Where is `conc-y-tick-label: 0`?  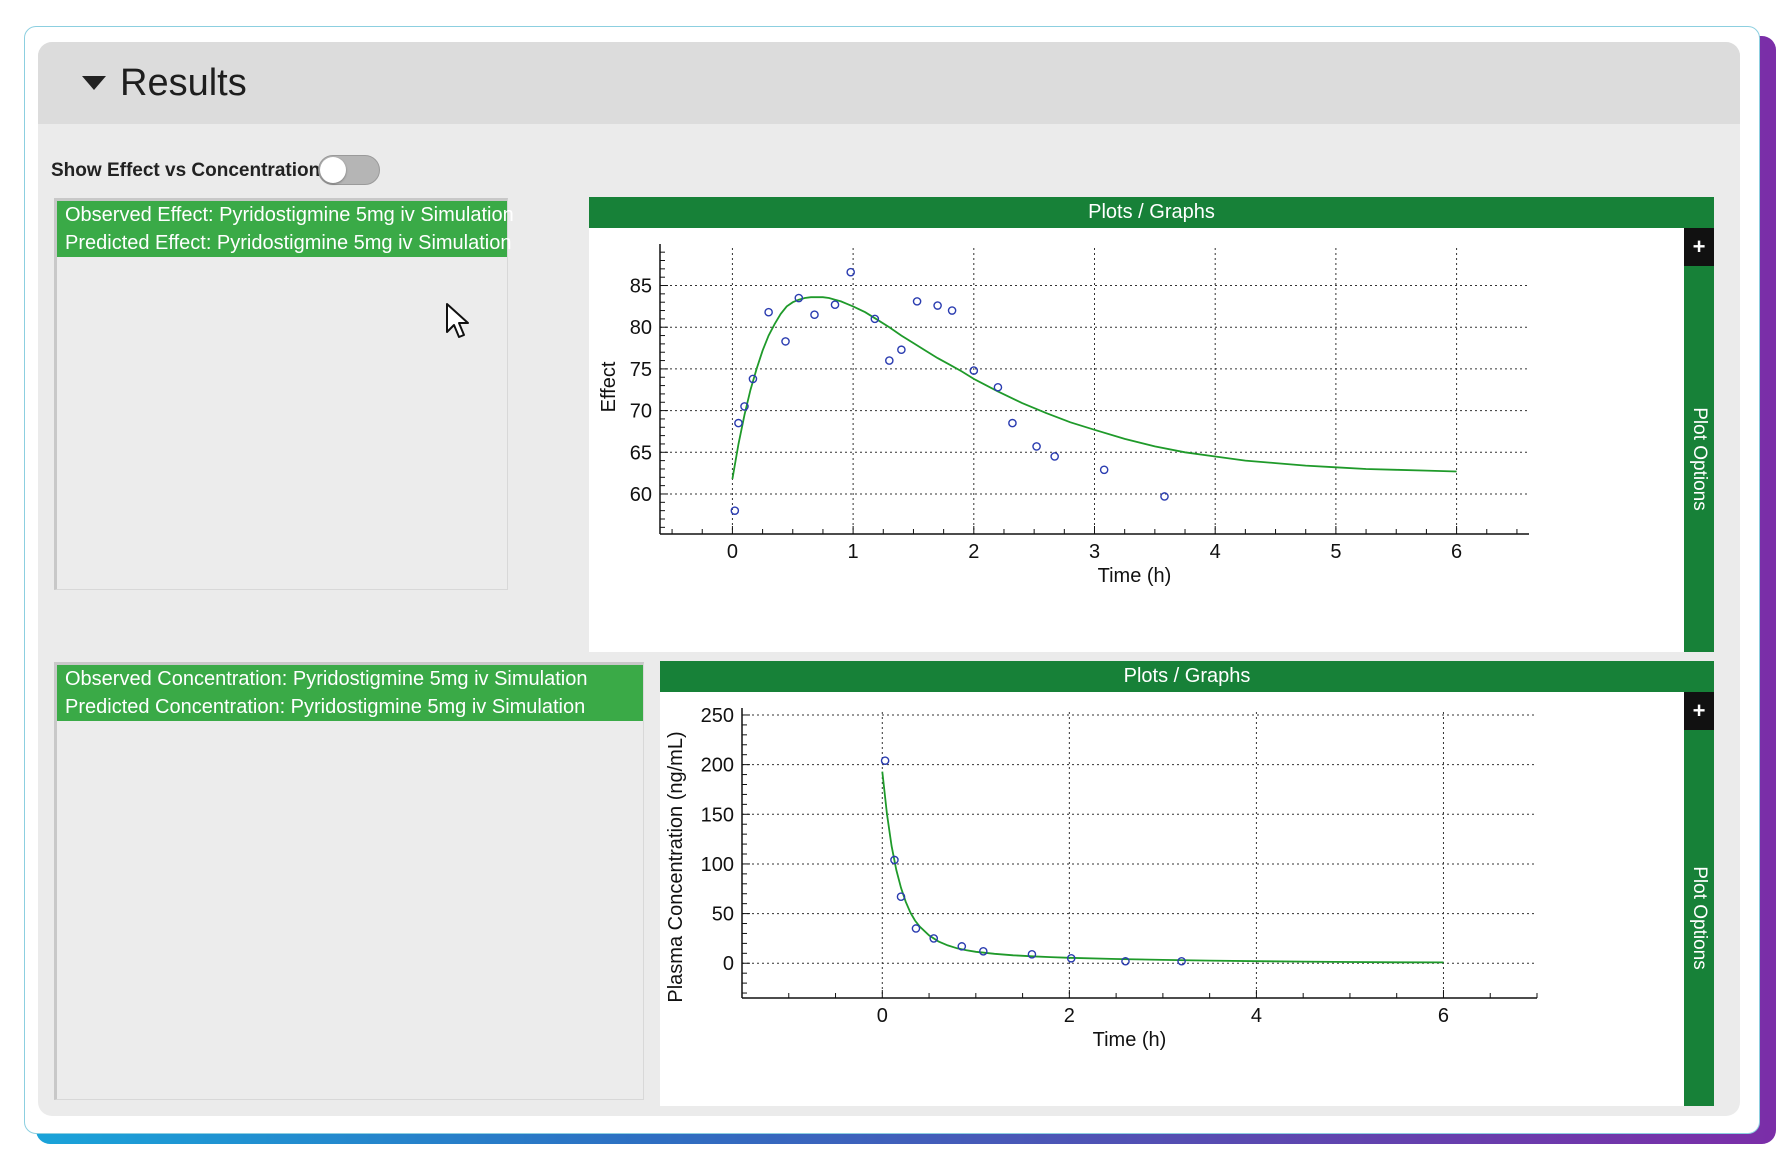 conc-y-tick-label: 0 is located at coordinates (728, 964).